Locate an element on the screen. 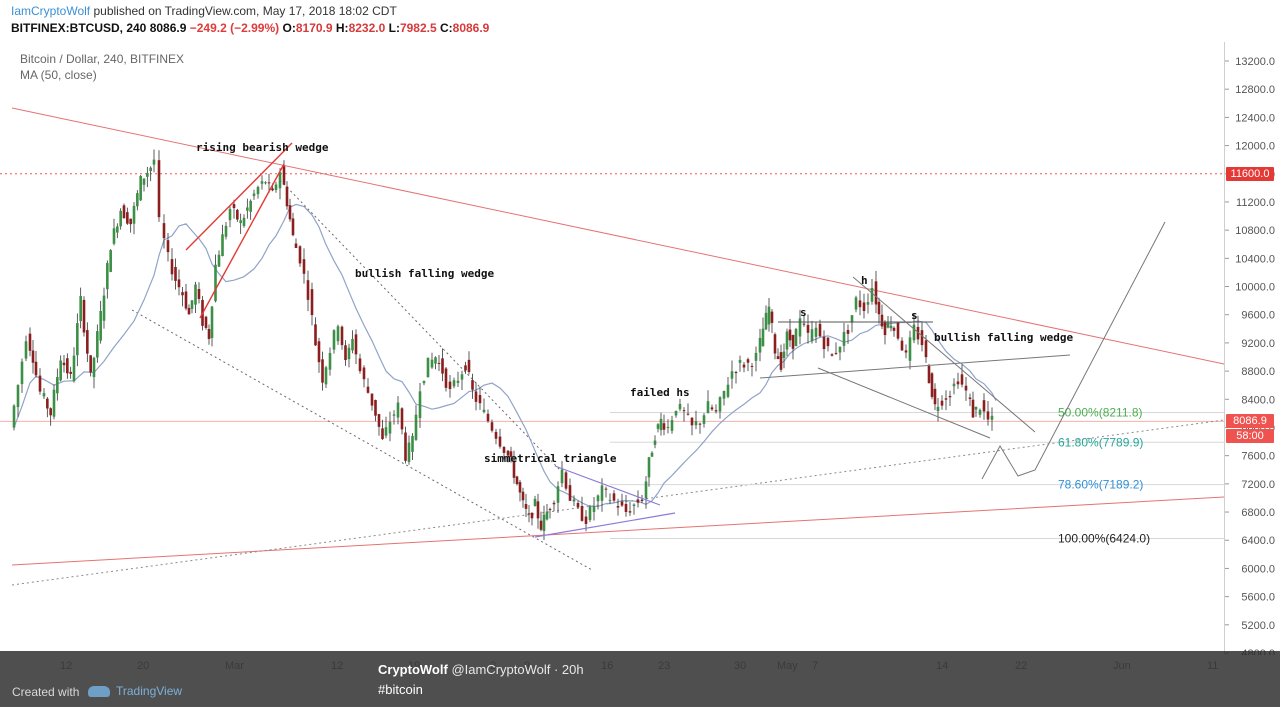 This screenshot has width=1280, height=707. tradingview-logo: TradingView is located at coordinates (135, 691).